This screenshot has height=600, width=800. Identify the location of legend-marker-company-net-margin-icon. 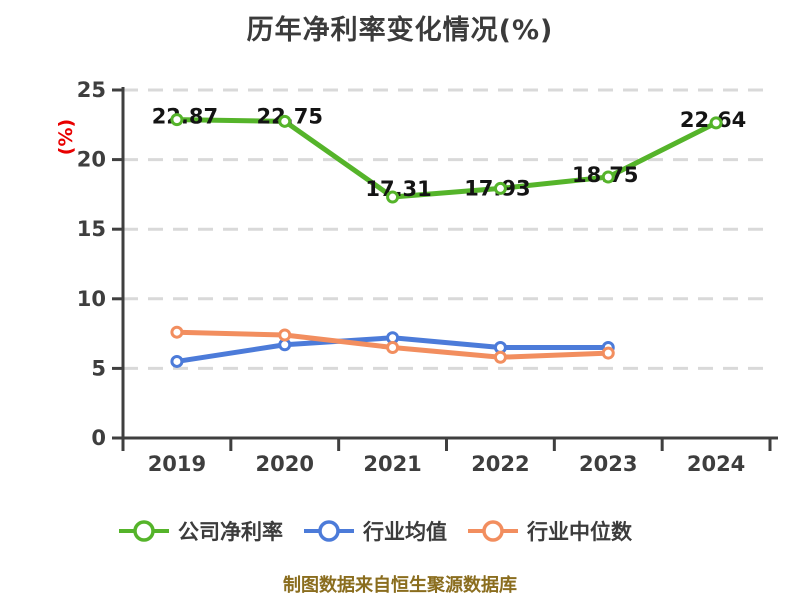
(144, 531).